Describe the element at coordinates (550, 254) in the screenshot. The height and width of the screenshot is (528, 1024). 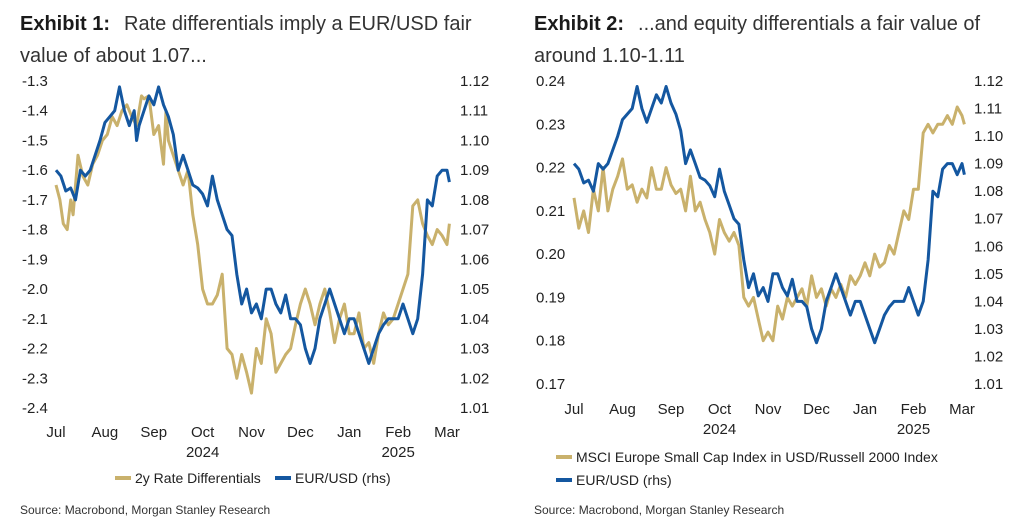
I see `left-axis-tick-label: 0.20` at that location.